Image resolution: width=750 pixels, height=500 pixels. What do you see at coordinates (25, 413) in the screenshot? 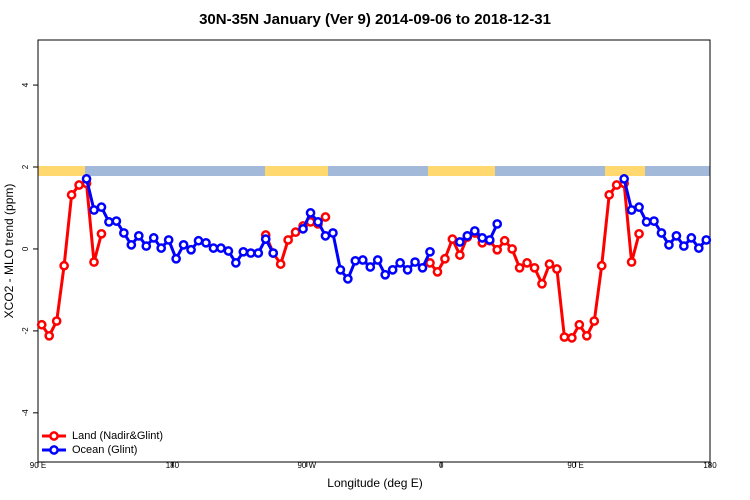
I see `y-tick-label: -4` at bounding box center [25, 413].